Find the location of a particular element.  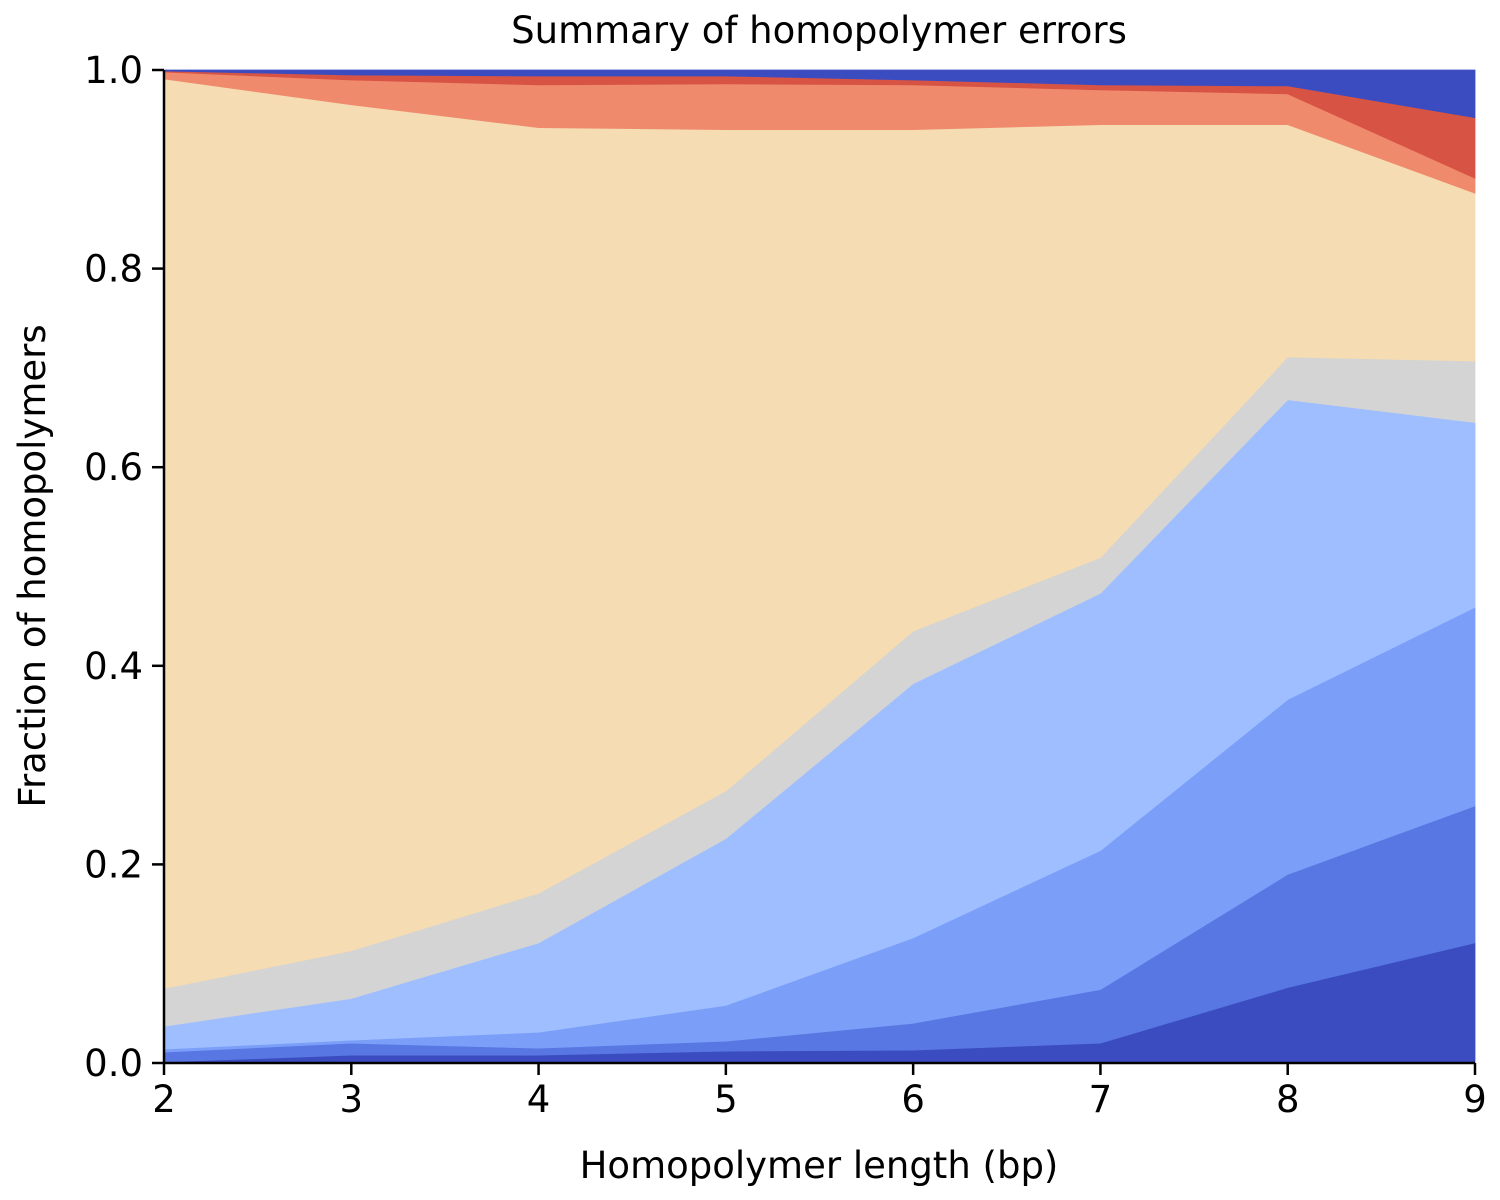

y-tick-label: 0.8 is located at coordinates (113, 269).